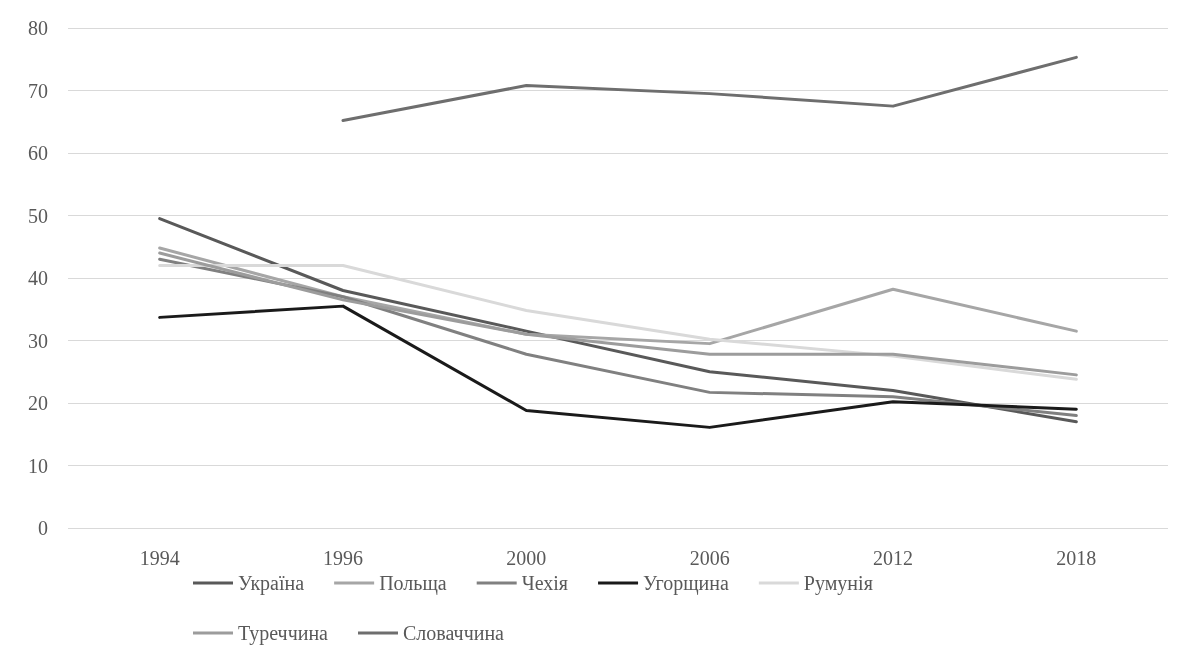  I want to click on x-tick-label: 2006, so click(709, 558).